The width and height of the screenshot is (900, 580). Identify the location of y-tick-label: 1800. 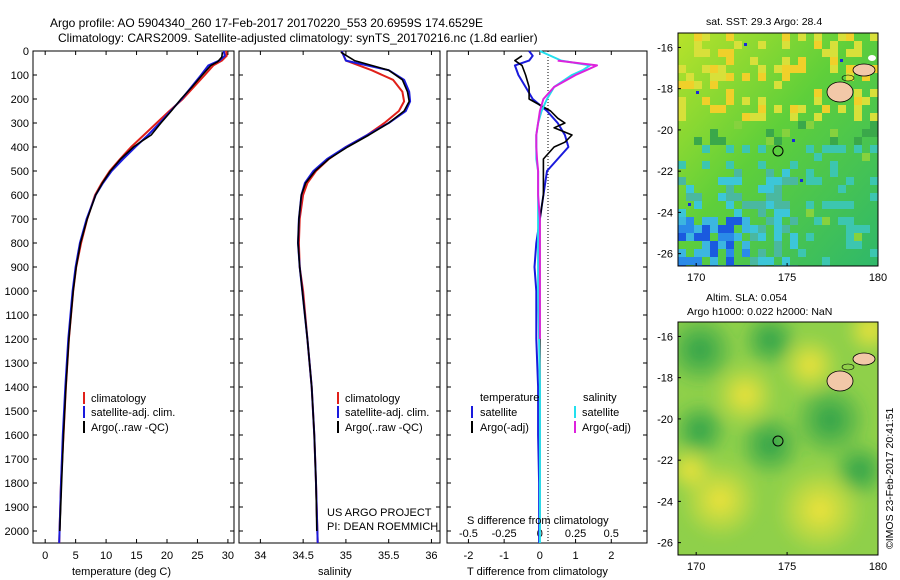
(17, 484).